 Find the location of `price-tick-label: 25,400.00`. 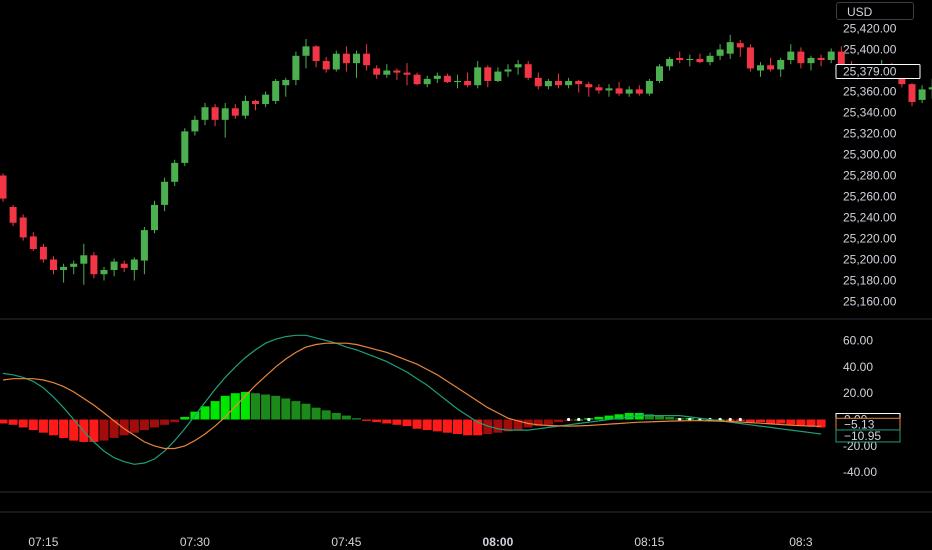

price-tick-label: 25,400.00 is located at coordinates (870, 50).